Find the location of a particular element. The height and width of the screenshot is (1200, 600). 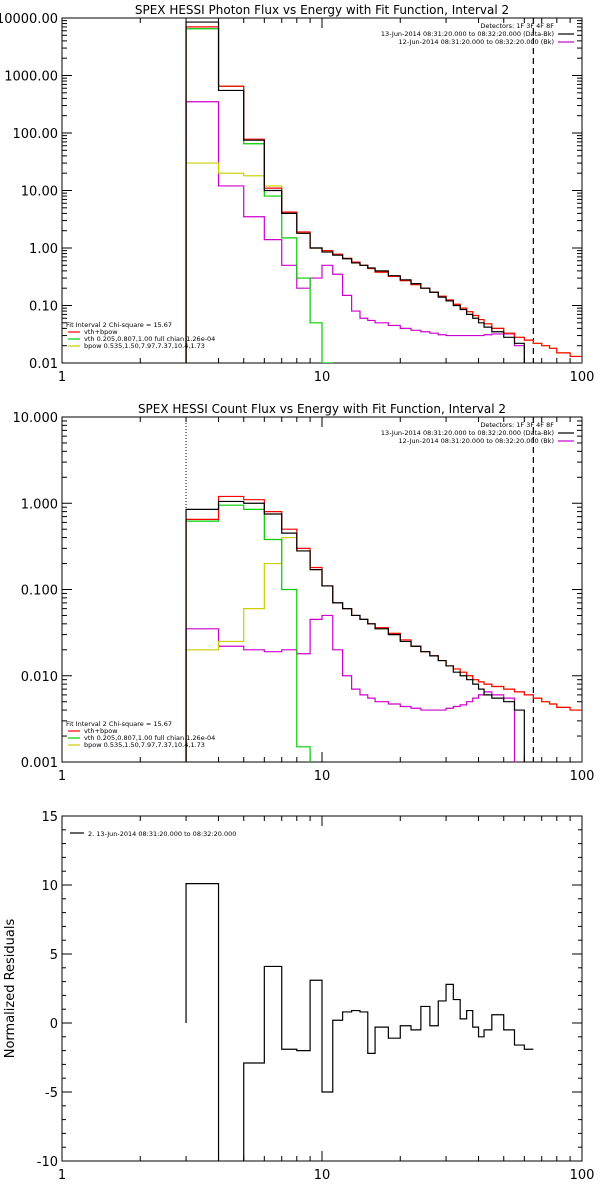

y-axis-label: Normalized Residuals is located at coordinates (10, 989).